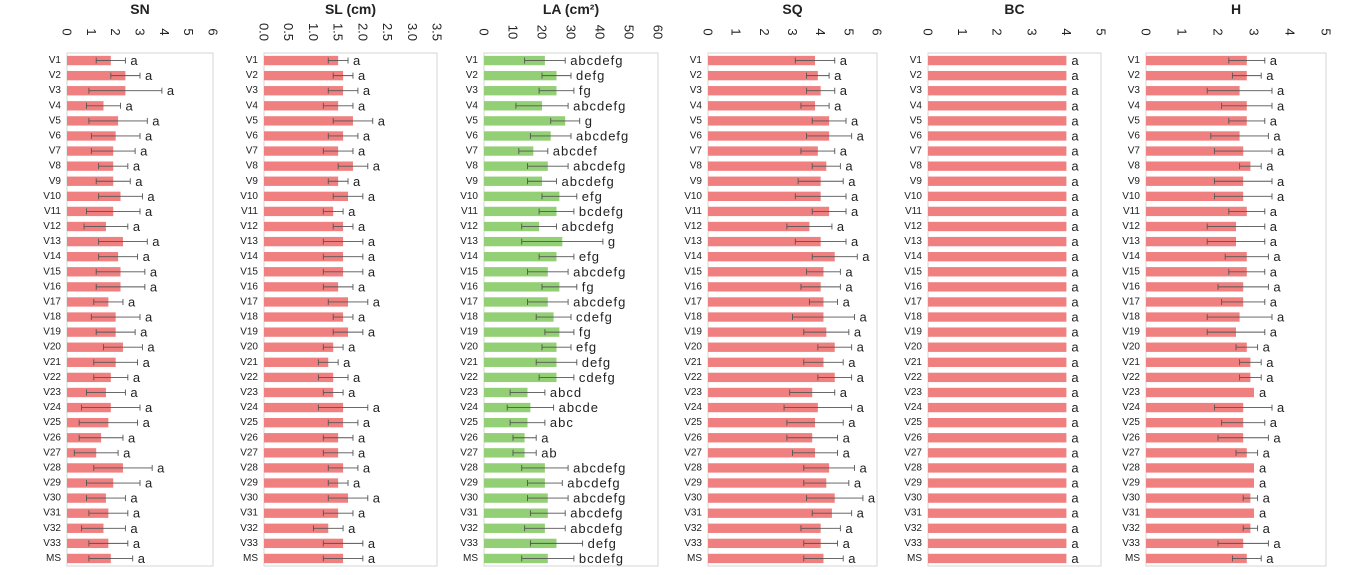 The image size is (1351, 575). I want to click on category-label-h: V28, so click(1131, 467).